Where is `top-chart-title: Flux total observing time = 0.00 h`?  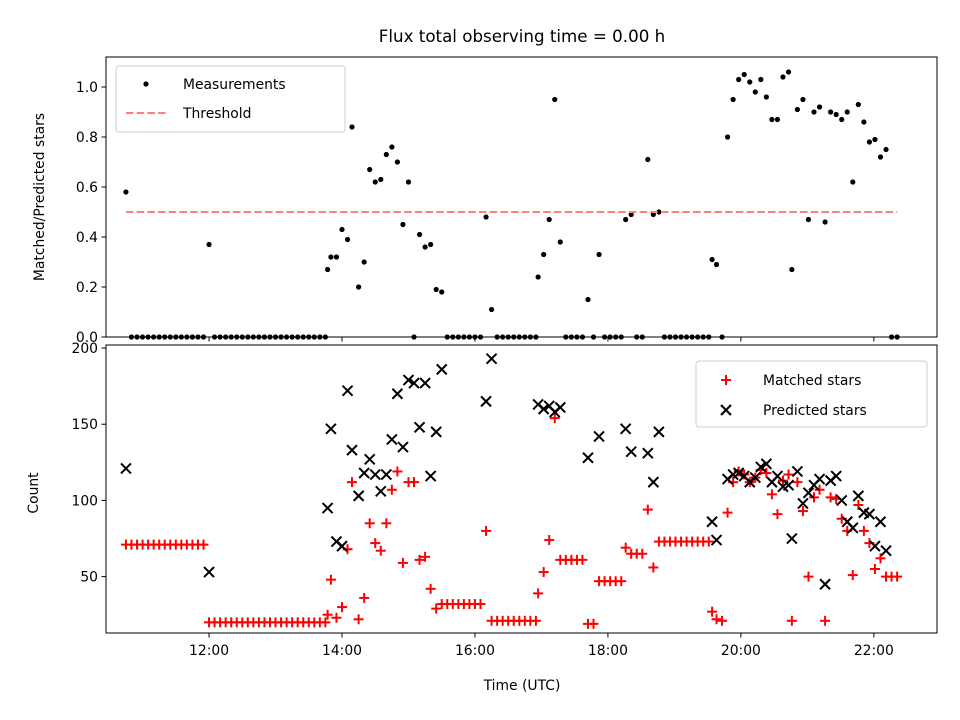 top-chart-title: Flux total observing time = 0.00 h is located at coordinates (522, 36).